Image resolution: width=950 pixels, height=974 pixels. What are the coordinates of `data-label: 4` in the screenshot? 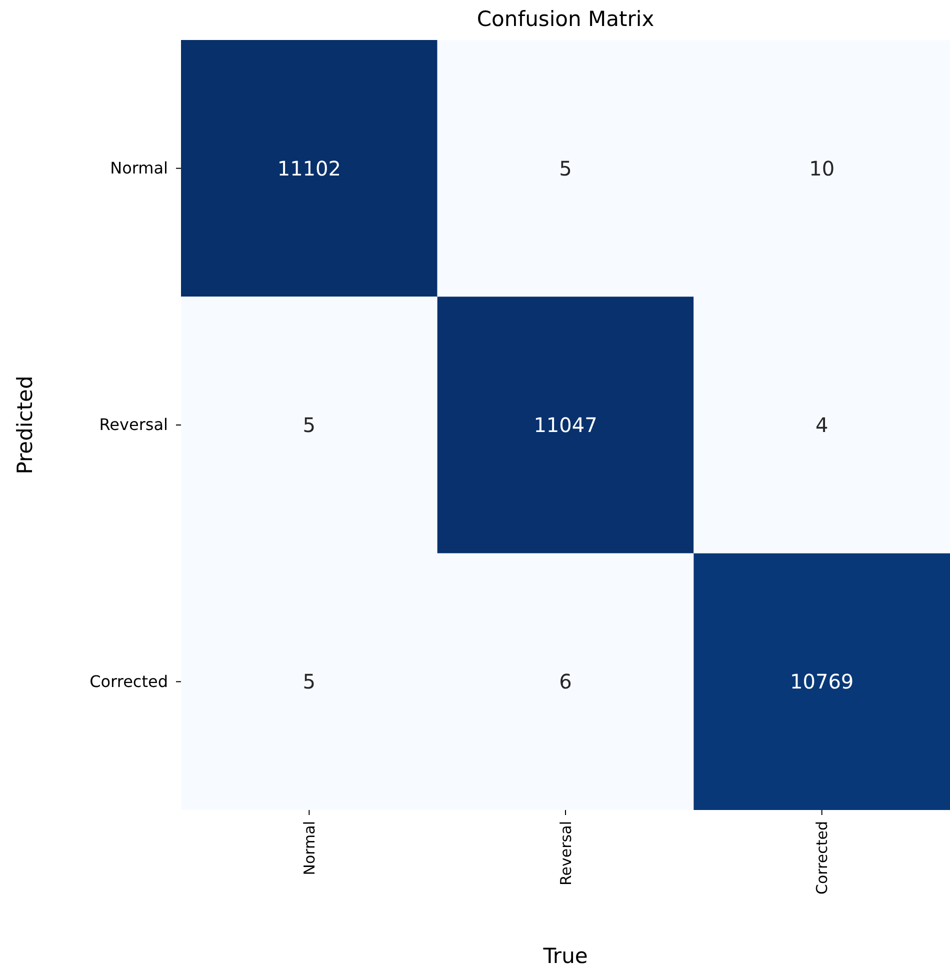 It's located at (821, 425).